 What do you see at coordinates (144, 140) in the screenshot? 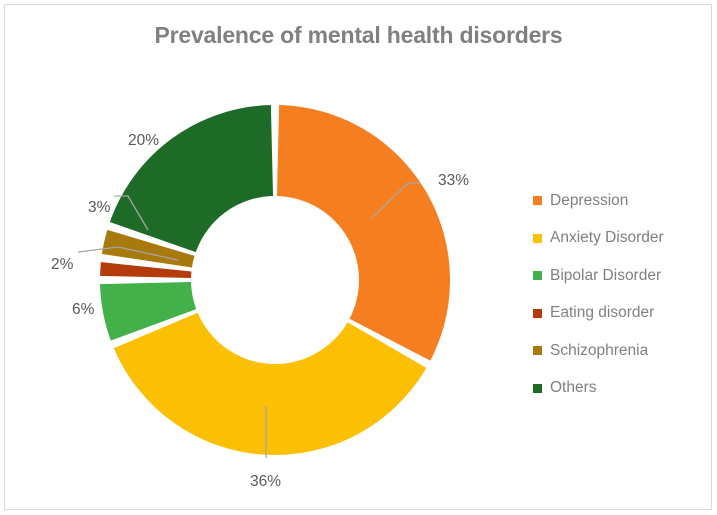
I see `data-label-others: 20%` at bounding box center [144, 140].